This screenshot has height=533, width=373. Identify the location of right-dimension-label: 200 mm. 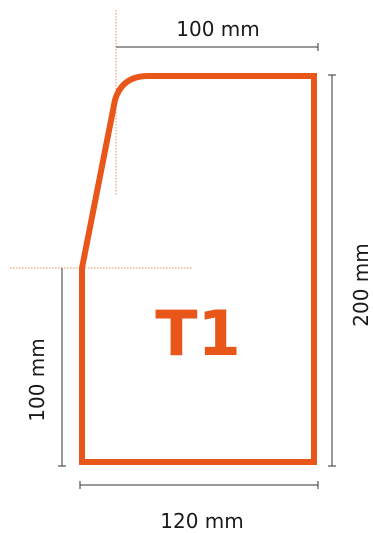
(361, 285).